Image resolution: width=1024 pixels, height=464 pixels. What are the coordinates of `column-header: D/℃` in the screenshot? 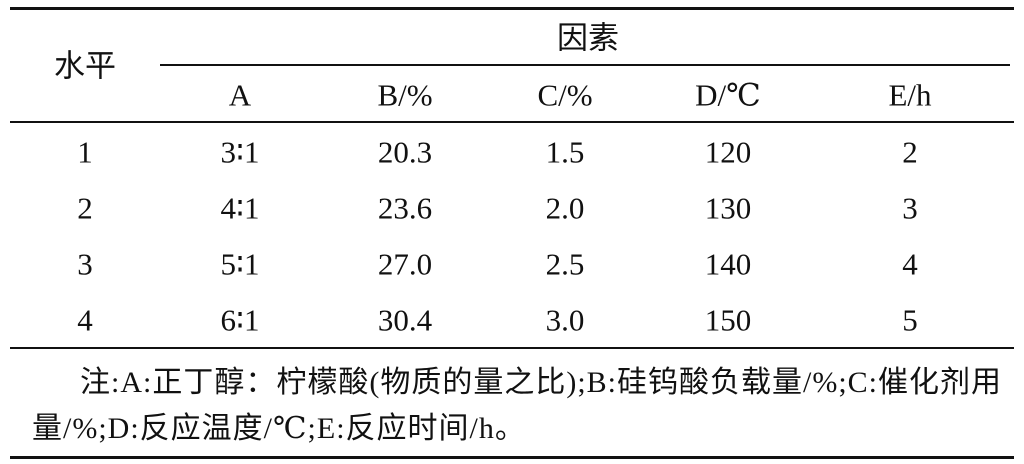 It's located at (728, 95).